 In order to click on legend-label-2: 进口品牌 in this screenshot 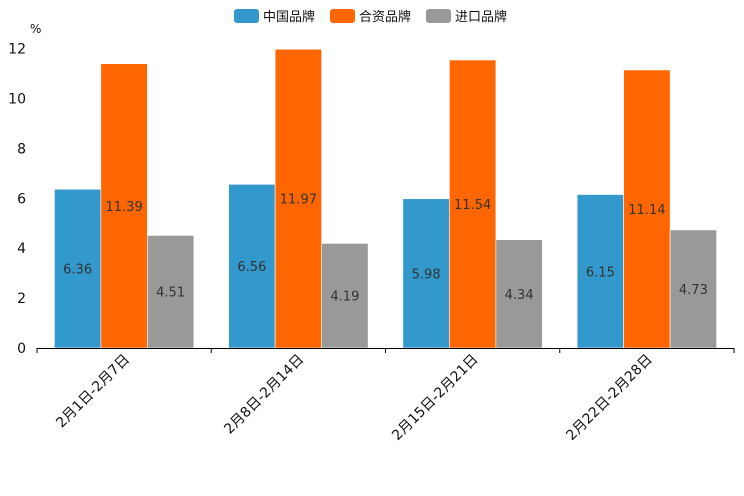, I will do `click(481, 17)`.